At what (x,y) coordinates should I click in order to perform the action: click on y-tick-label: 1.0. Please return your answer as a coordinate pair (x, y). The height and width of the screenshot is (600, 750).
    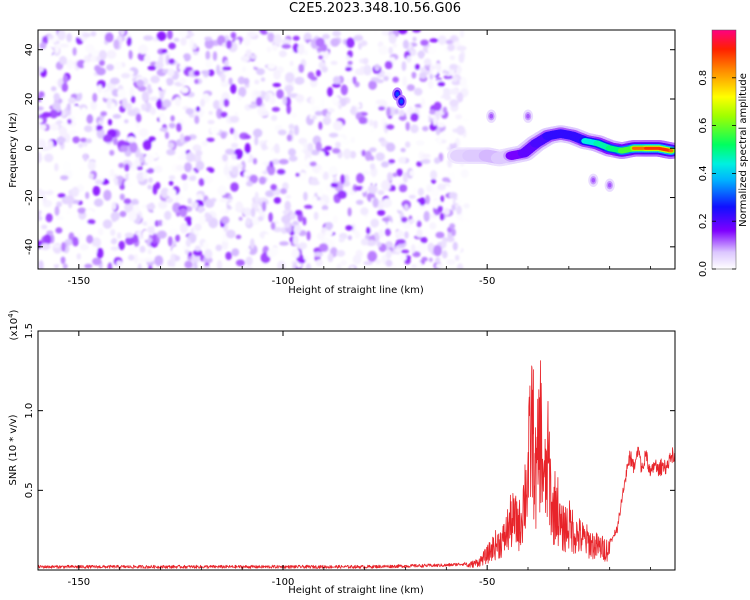
    Looking at the image, I should click on (29, 411).